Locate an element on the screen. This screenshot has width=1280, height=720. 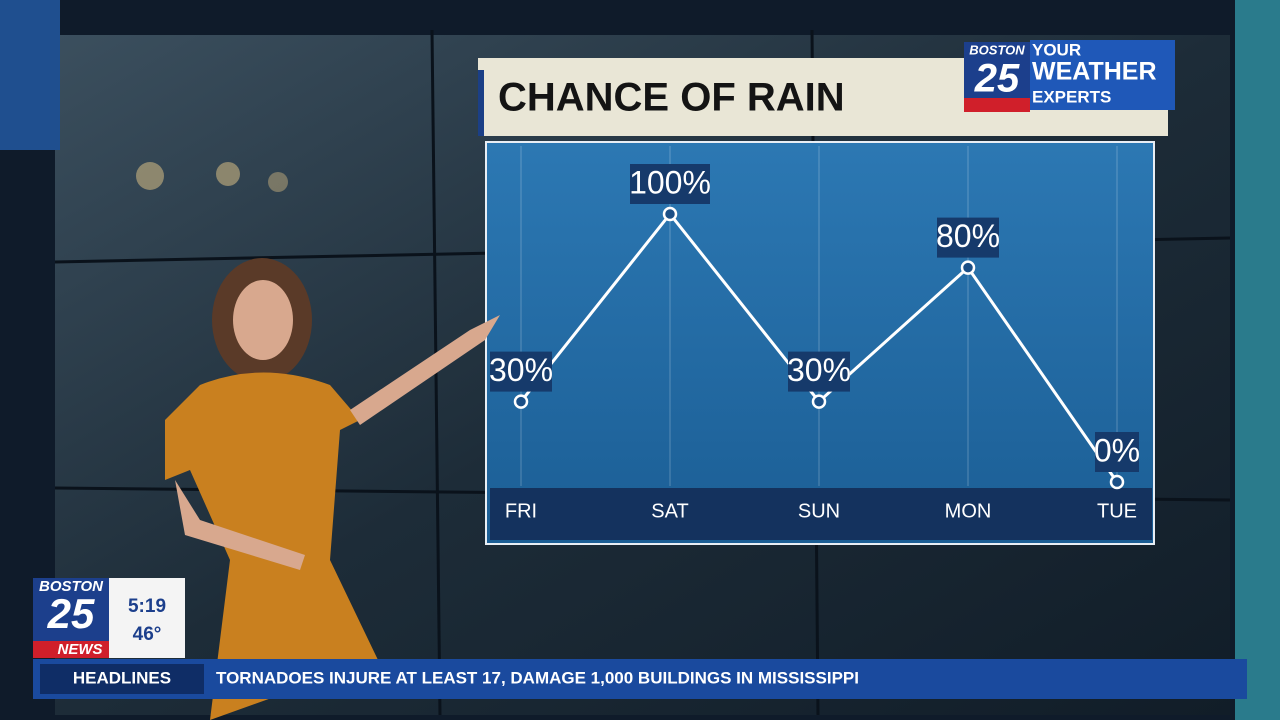
value-label: 80% is located at coordinates (968, 236).